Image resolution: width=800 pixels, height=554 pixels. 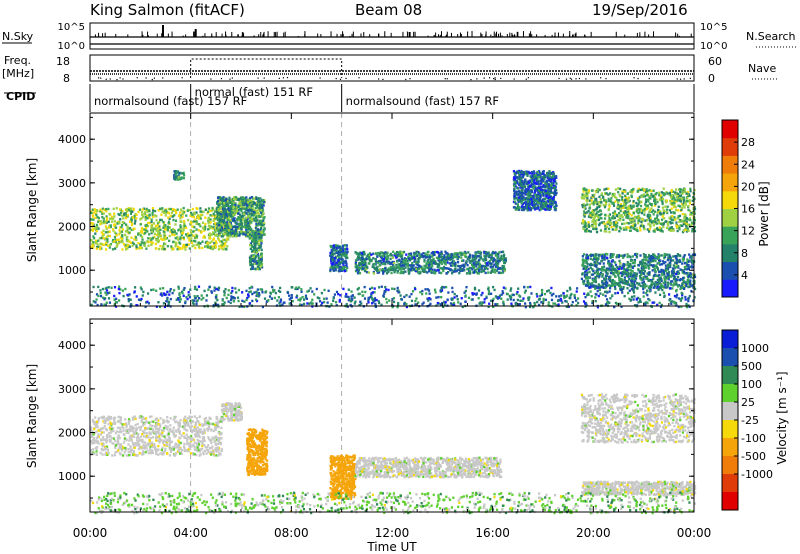 I want to click on power-colorbar-tick: 24, so click(x=748, y=164).